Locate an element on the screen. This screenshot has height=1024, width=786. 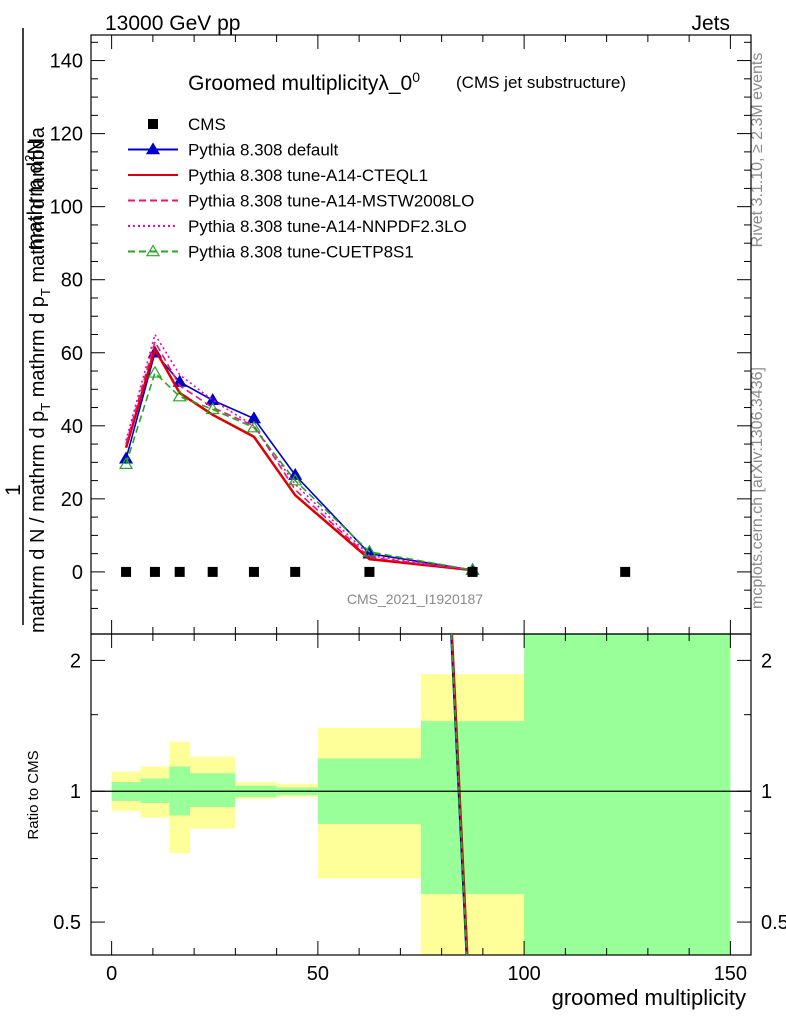
legend-label: Pythia 8.308 tune-CUETP8S1 is located at coordinates (301, 252).